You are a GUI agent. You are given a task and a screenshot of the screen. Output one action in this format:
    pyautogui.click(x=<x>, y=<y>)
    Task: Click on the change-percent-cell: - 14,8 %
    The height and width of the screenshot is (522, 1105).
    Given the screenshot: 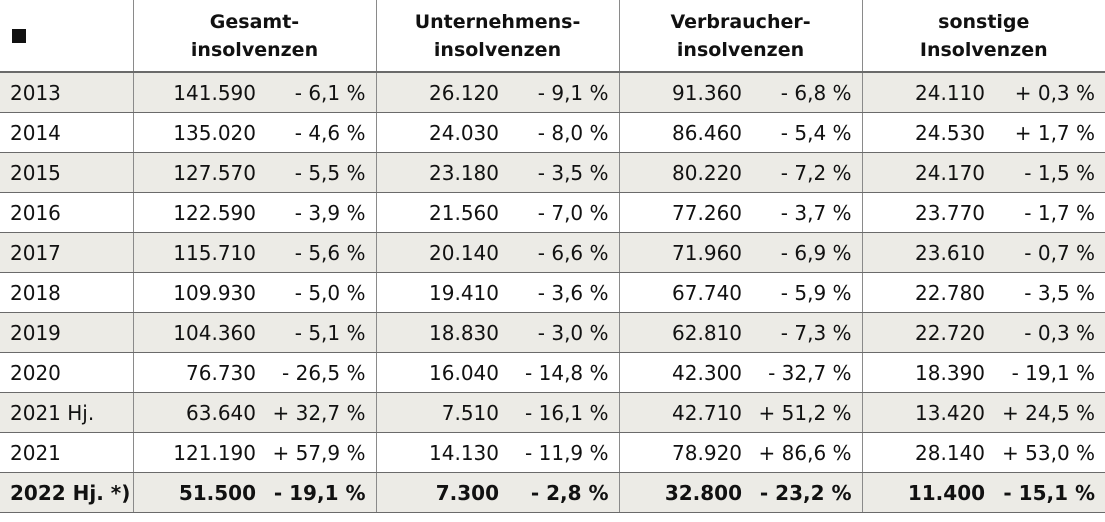 What is the action you would take?
    pyautogui.click(x=563, y=372)
    